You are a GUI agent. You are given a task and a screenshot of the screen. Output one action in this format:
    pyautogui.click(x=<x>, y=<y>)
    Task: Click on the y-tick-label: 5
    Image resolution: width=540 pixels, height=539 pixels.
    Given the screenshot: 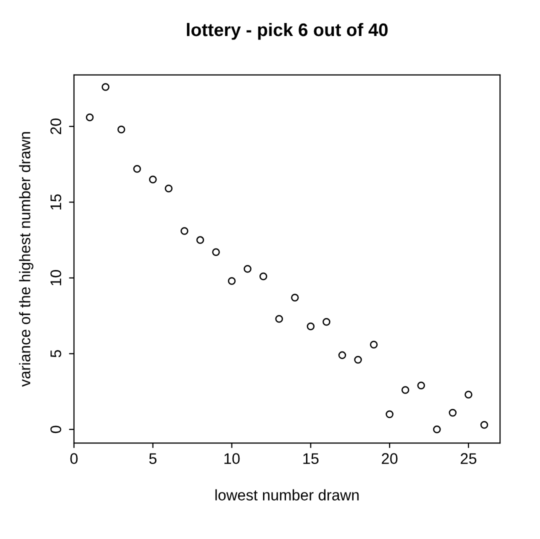 What is the action you would take?
    pyautogui.click(x=56, y=354)
    